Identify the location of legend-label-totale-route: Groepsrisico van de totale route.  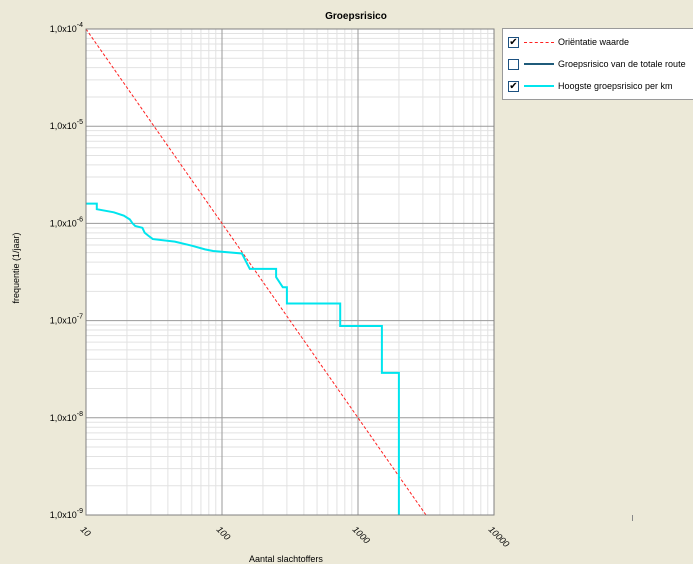
(622, 64).